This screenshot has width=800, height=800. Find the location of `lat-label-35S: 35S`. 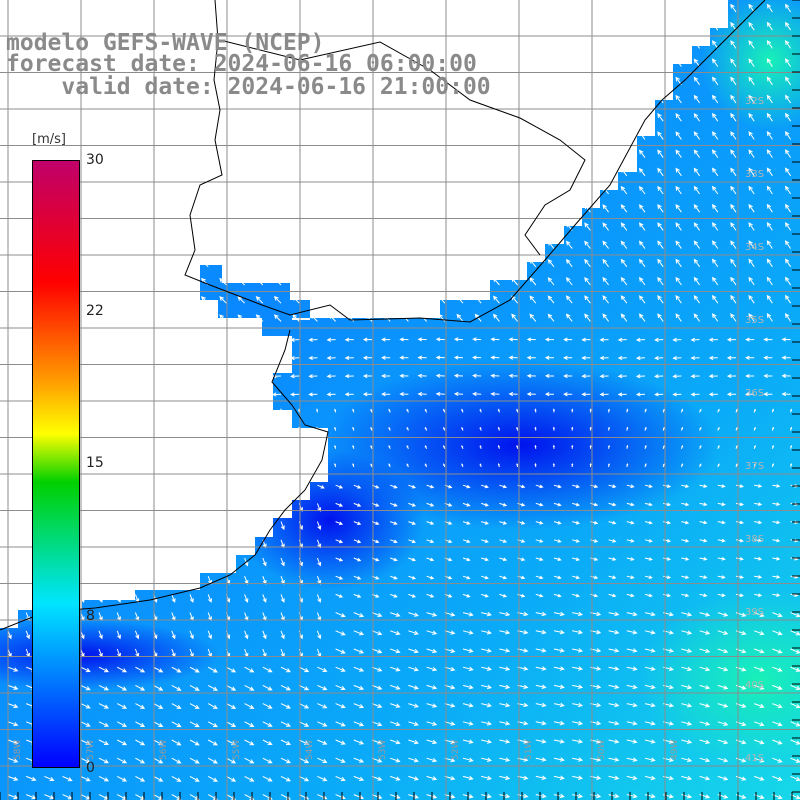

lat-label-35S: 35S is located at coordinates (754, 320).